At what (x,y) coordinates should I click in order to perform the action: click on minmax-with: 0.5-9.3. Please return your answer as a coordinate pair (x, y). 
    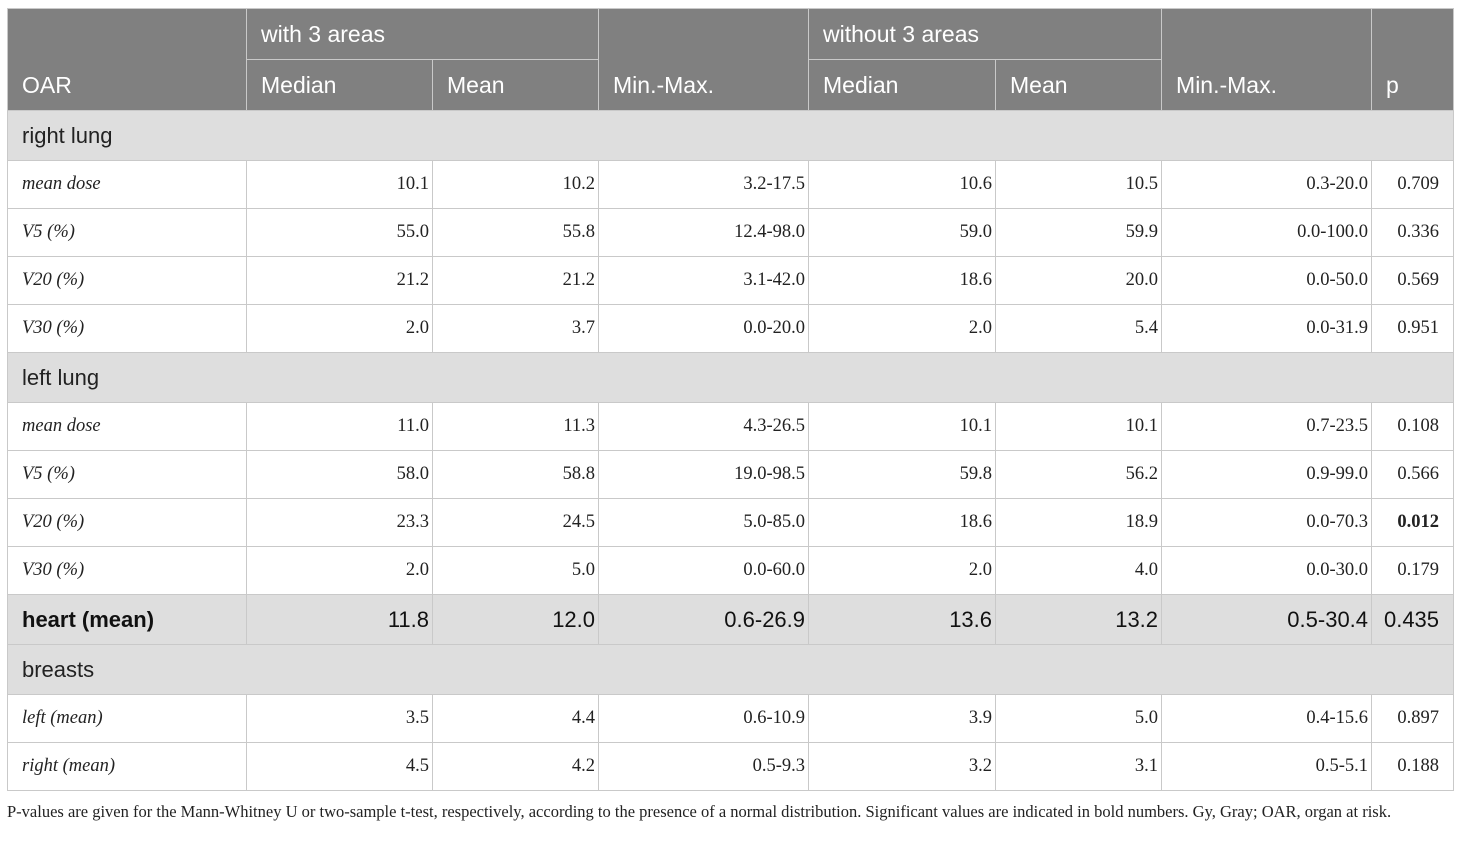
    Looking at the image, I should click on (704, 766).